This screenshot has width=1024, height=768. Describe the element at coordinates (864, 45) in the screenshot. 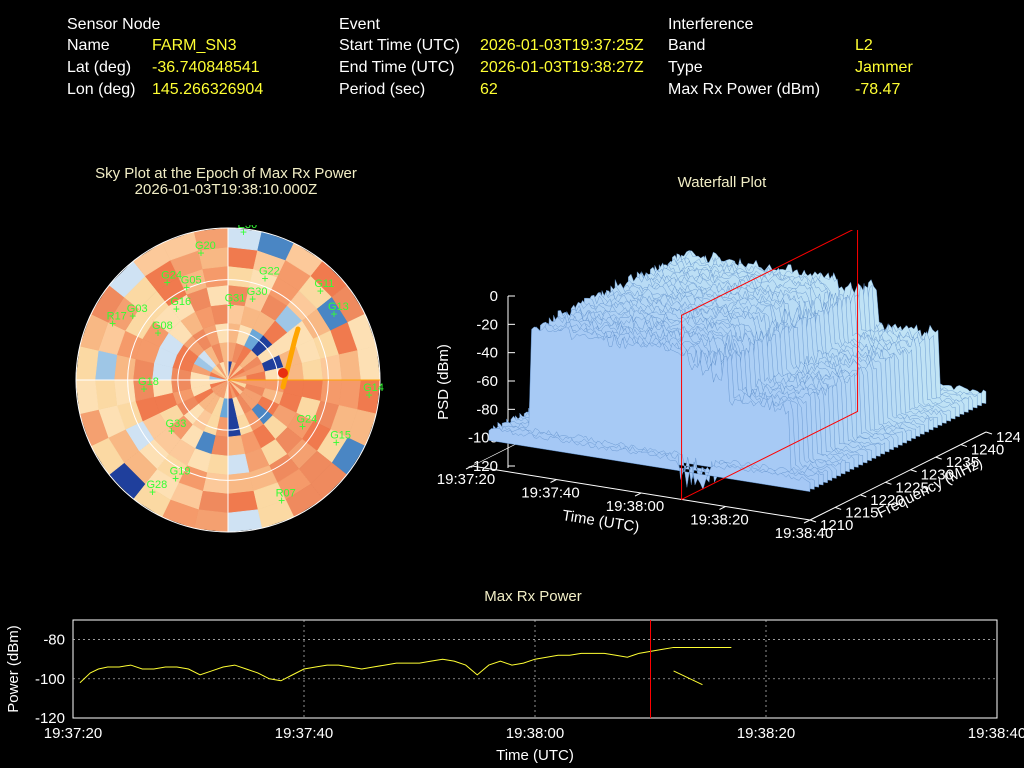

I see `band-value: L2` at that location.